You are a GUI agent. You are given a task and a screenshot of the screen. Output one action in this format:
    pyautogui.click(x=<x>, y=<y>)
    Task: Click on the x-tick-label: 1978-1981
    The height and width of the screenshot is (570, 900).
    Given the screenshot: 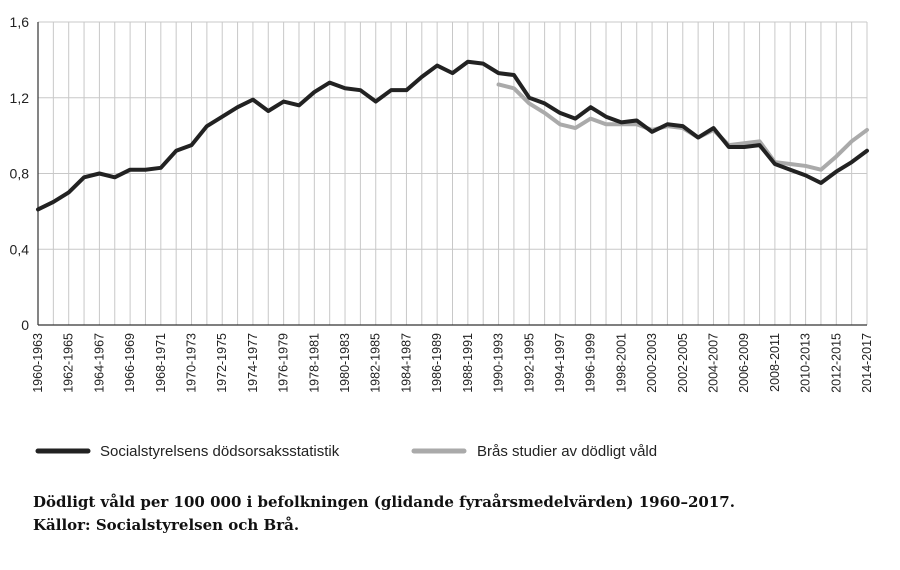 What is the action you would take?
    pyautogui.click(x=314, y=363)
    